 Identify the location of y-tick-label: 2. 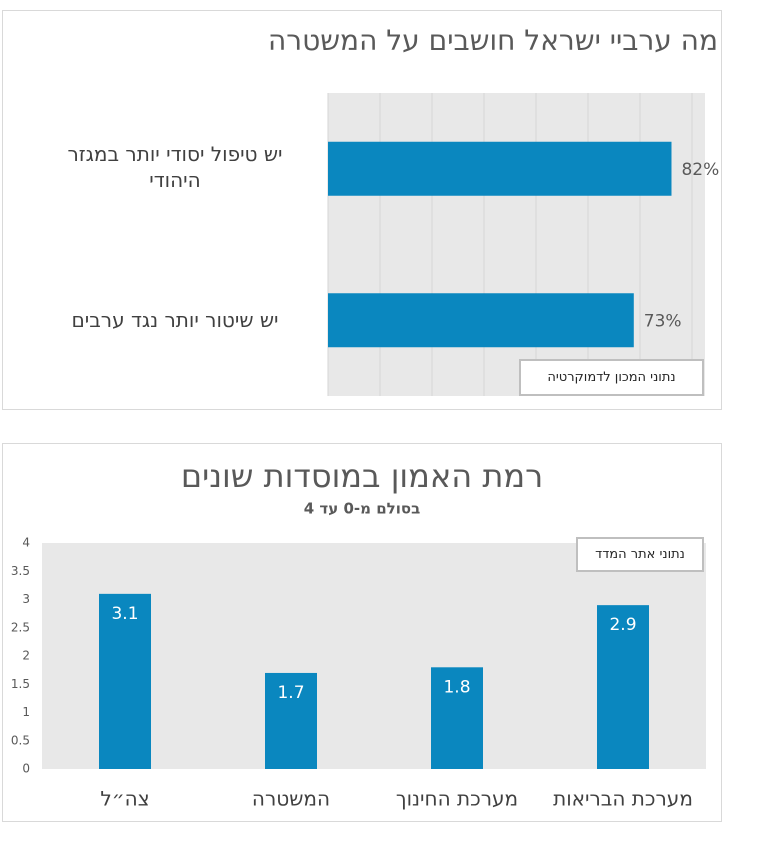
(26, 656).